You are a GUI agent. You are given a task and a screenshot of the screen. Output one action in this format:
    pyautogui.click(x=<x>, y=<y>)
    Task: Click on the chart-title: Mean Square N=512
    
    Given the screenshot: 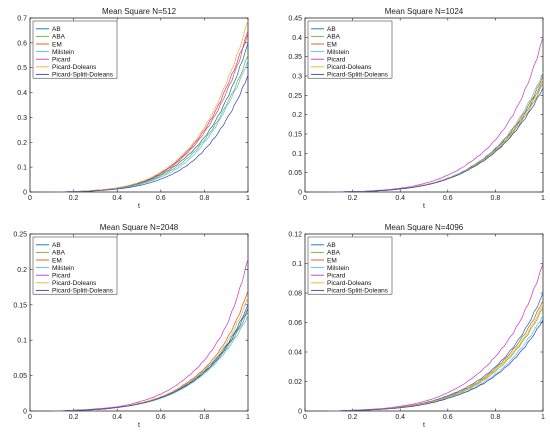 What is the action you would take?
    pyautogui.click(x=139, y=11)
    